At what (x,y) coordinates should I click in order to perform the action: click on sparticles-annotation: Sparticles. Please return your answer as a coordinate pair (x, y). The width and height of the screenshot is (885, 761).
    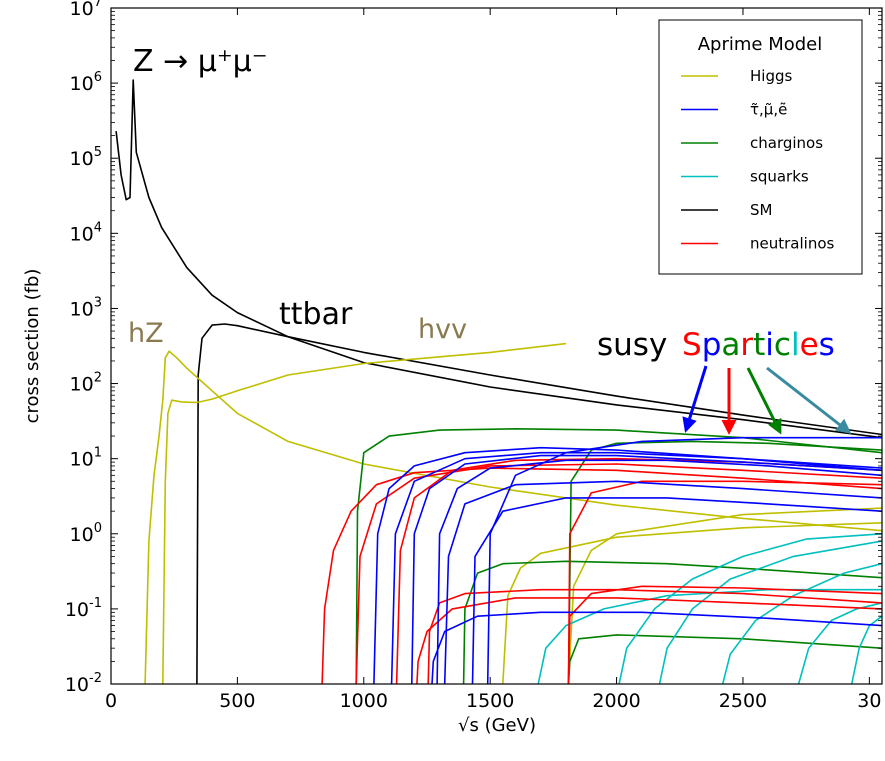
    Looking at the image, I should click on (758, 345).